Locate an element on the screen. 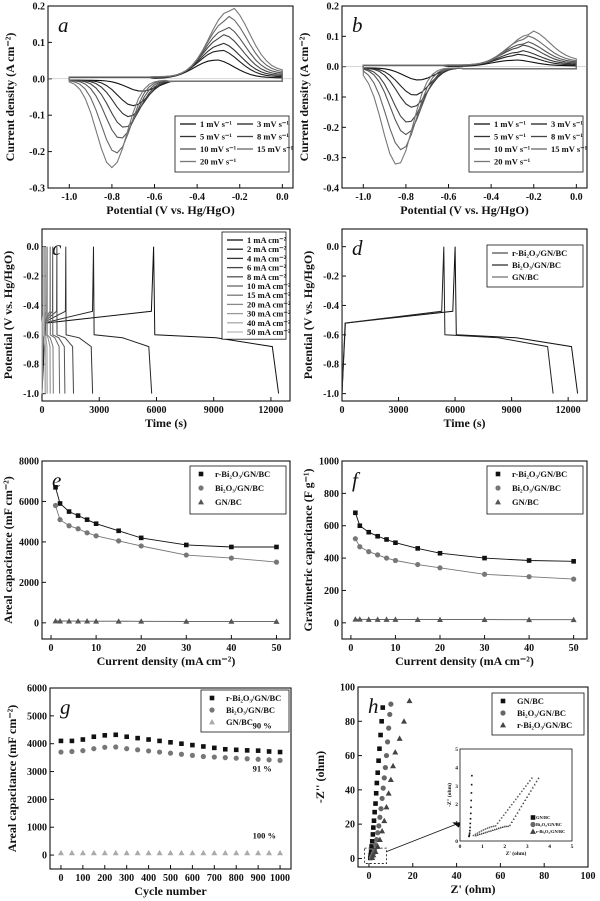 Image resolution: width=600 pixels, height=901 pixels. panel-label: f is located at coordinates (356, 480).